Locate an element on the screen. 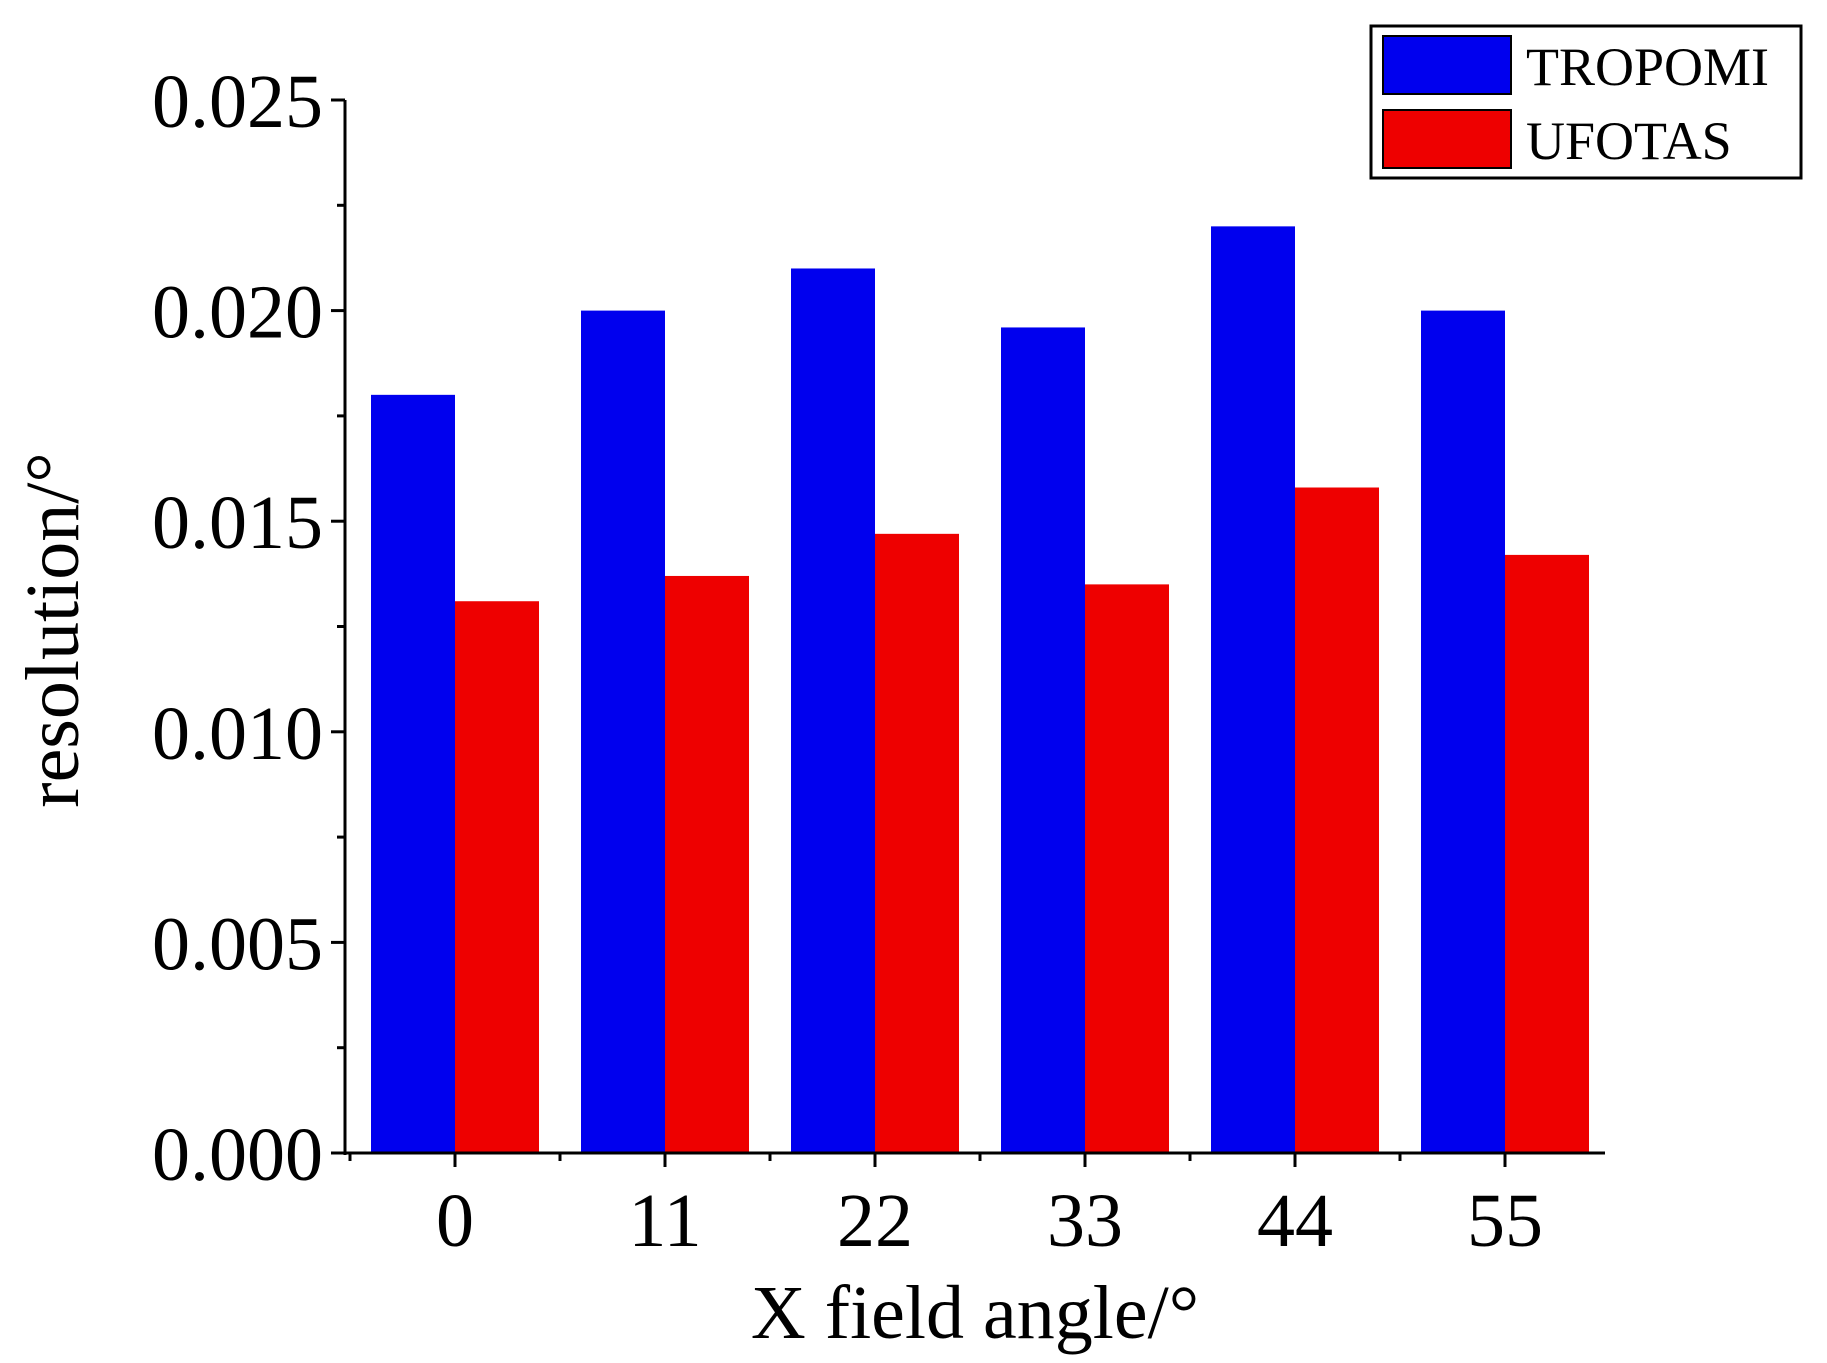 Image resolution: width=1827 pixels, height=1363 pixels. legend-swatch-tropomi is located at coordinates (1447, 65).